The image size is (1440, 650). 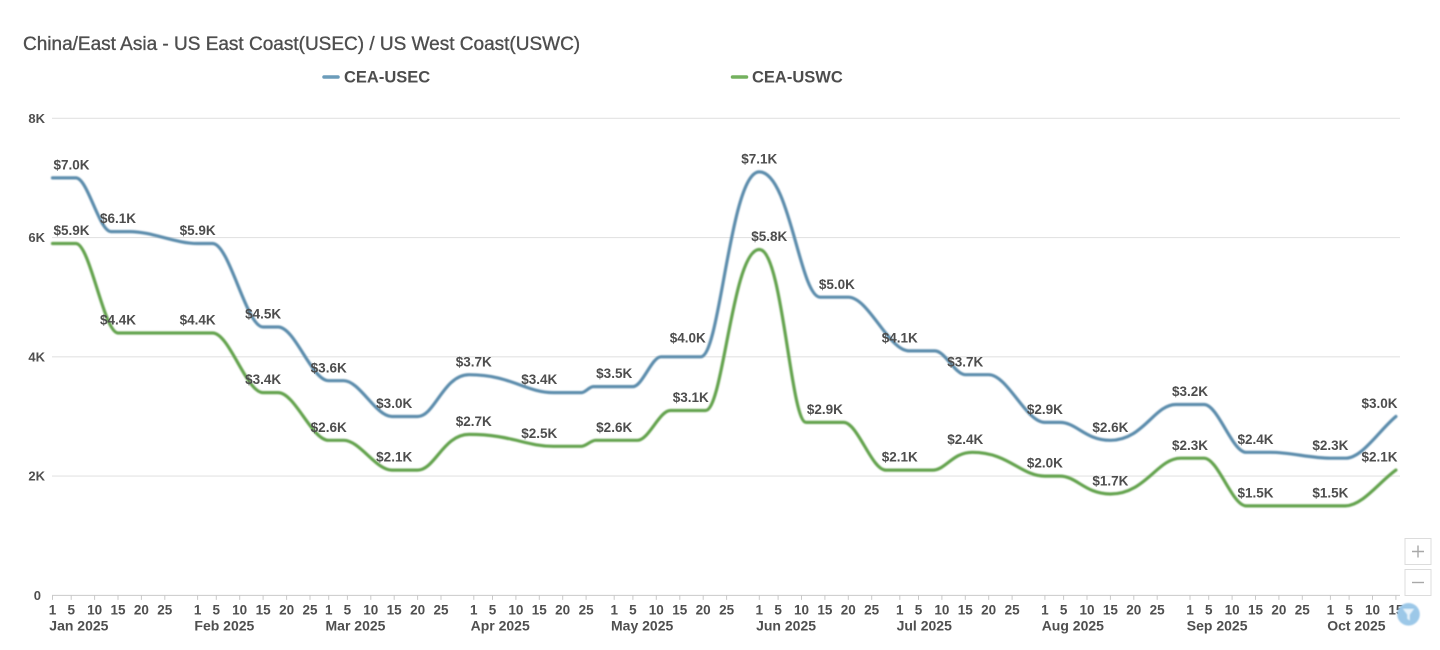 What do you see at coordinates (769, 236) in the screenshot?
I see `svg-text: $5.8K` at bounding box center [769, 236].